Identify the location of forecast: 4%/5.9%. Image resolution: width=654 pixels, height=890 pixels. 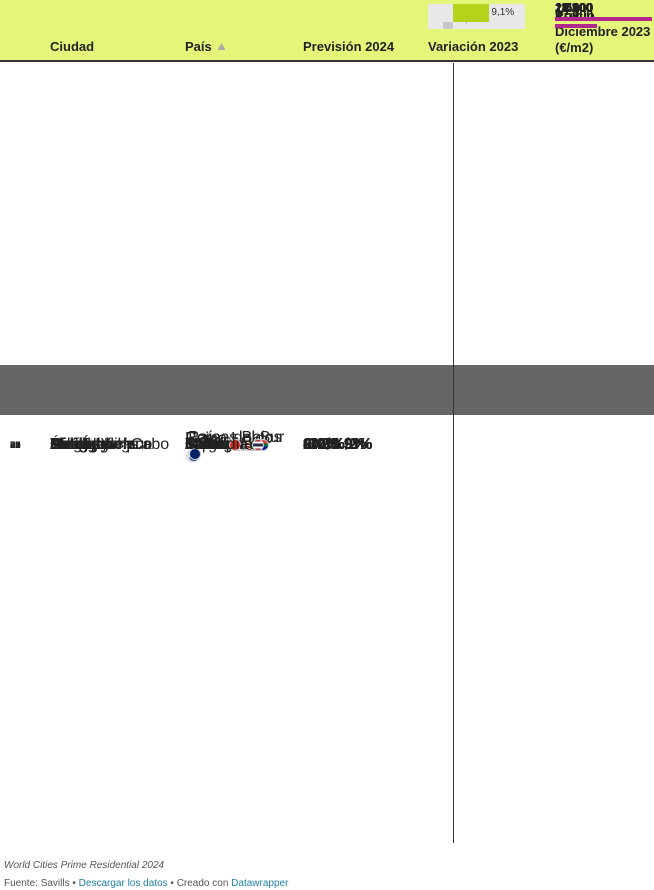
(335, 444).